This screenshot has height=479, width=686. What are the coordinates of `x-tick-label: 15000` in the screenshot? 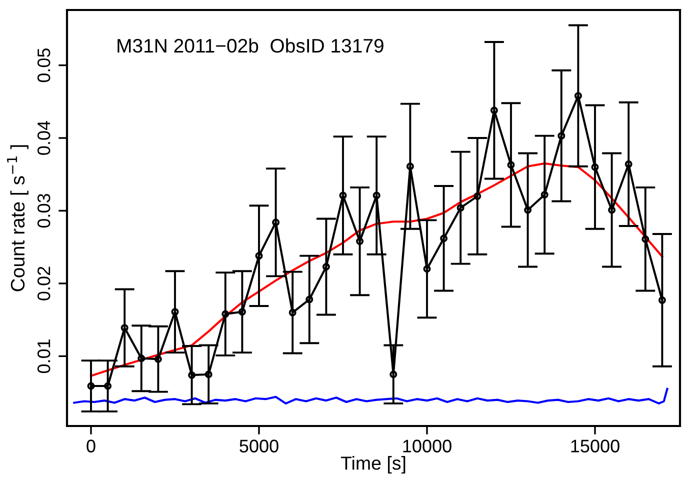 It's located at (595, 446).